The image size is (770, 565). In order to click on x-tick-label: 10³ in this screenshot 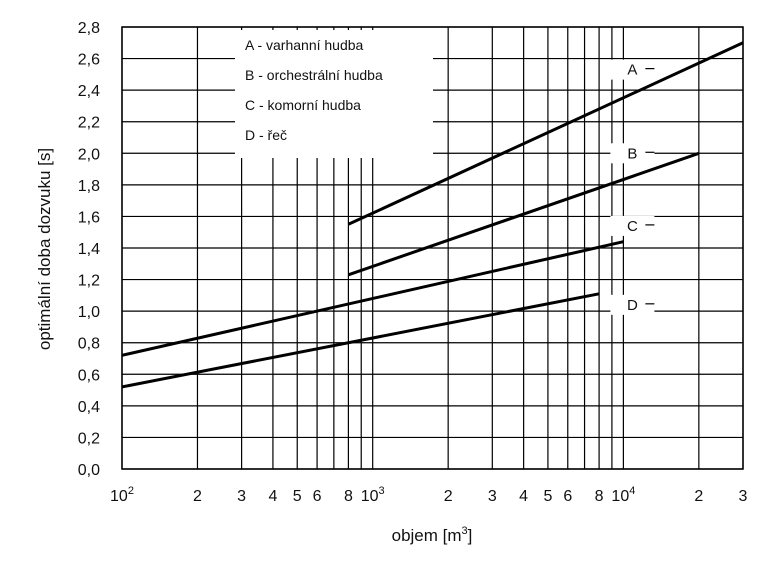, I will do `click(373, 495)`.